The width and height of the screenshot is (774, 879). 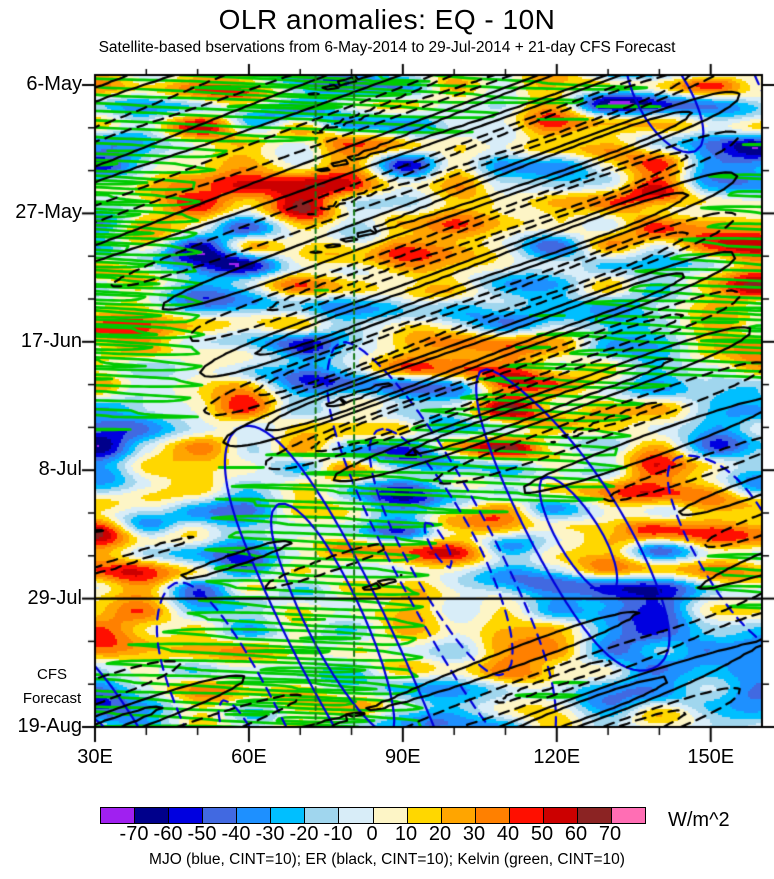 What do you see at coordinates (508, 834) in the screenshot?
I see `colorbar-tick-label: 40` at bounding box center [508, 834].